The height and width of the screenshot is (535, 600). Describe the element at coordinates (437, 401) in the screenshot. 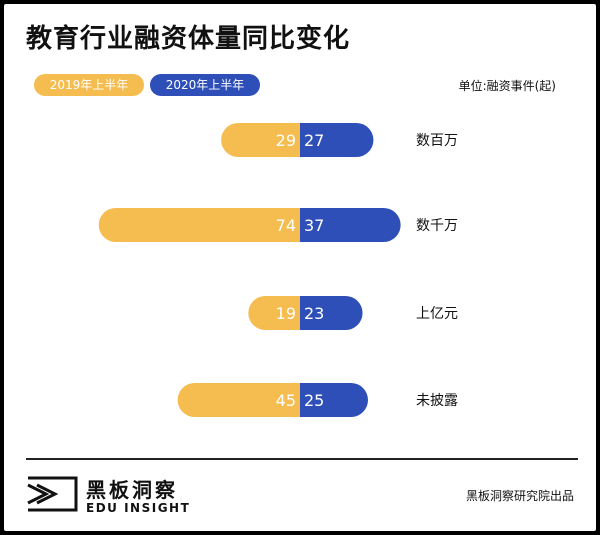

I see `category-label-3: 未披露` at that location.